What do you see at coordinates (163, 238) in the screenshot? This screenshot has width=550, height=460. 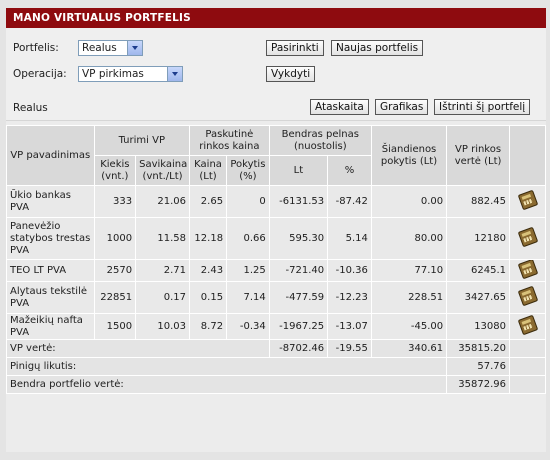 I see `cell-cost: 11.58` at bounding box center [163, 238].